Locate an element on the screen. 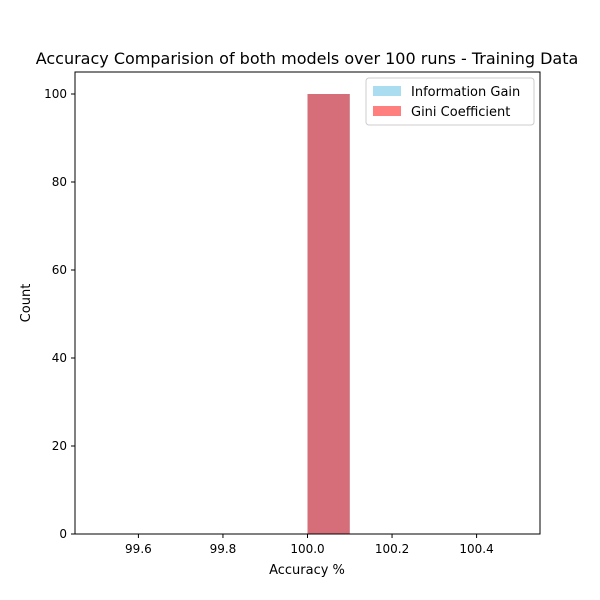  x-axis-ticks: 99.6 99.8 100.0 100.2 100.4 is located at coordinates (309, 545).